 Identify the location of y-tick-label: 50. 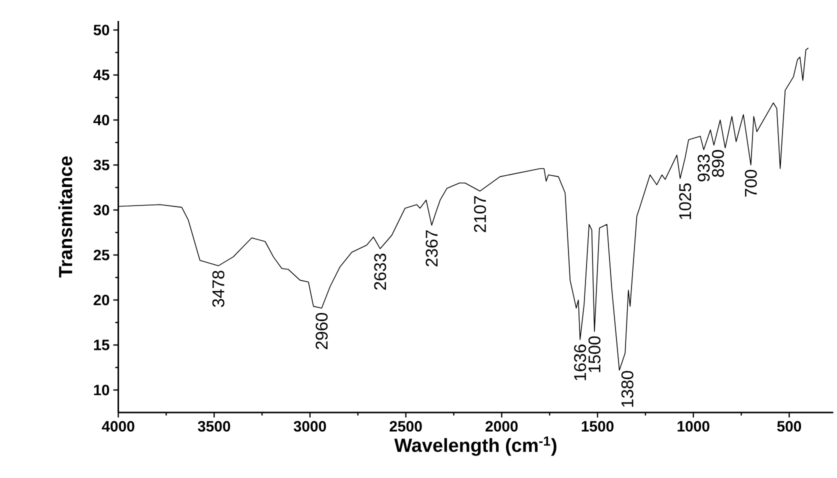
(102, 30).